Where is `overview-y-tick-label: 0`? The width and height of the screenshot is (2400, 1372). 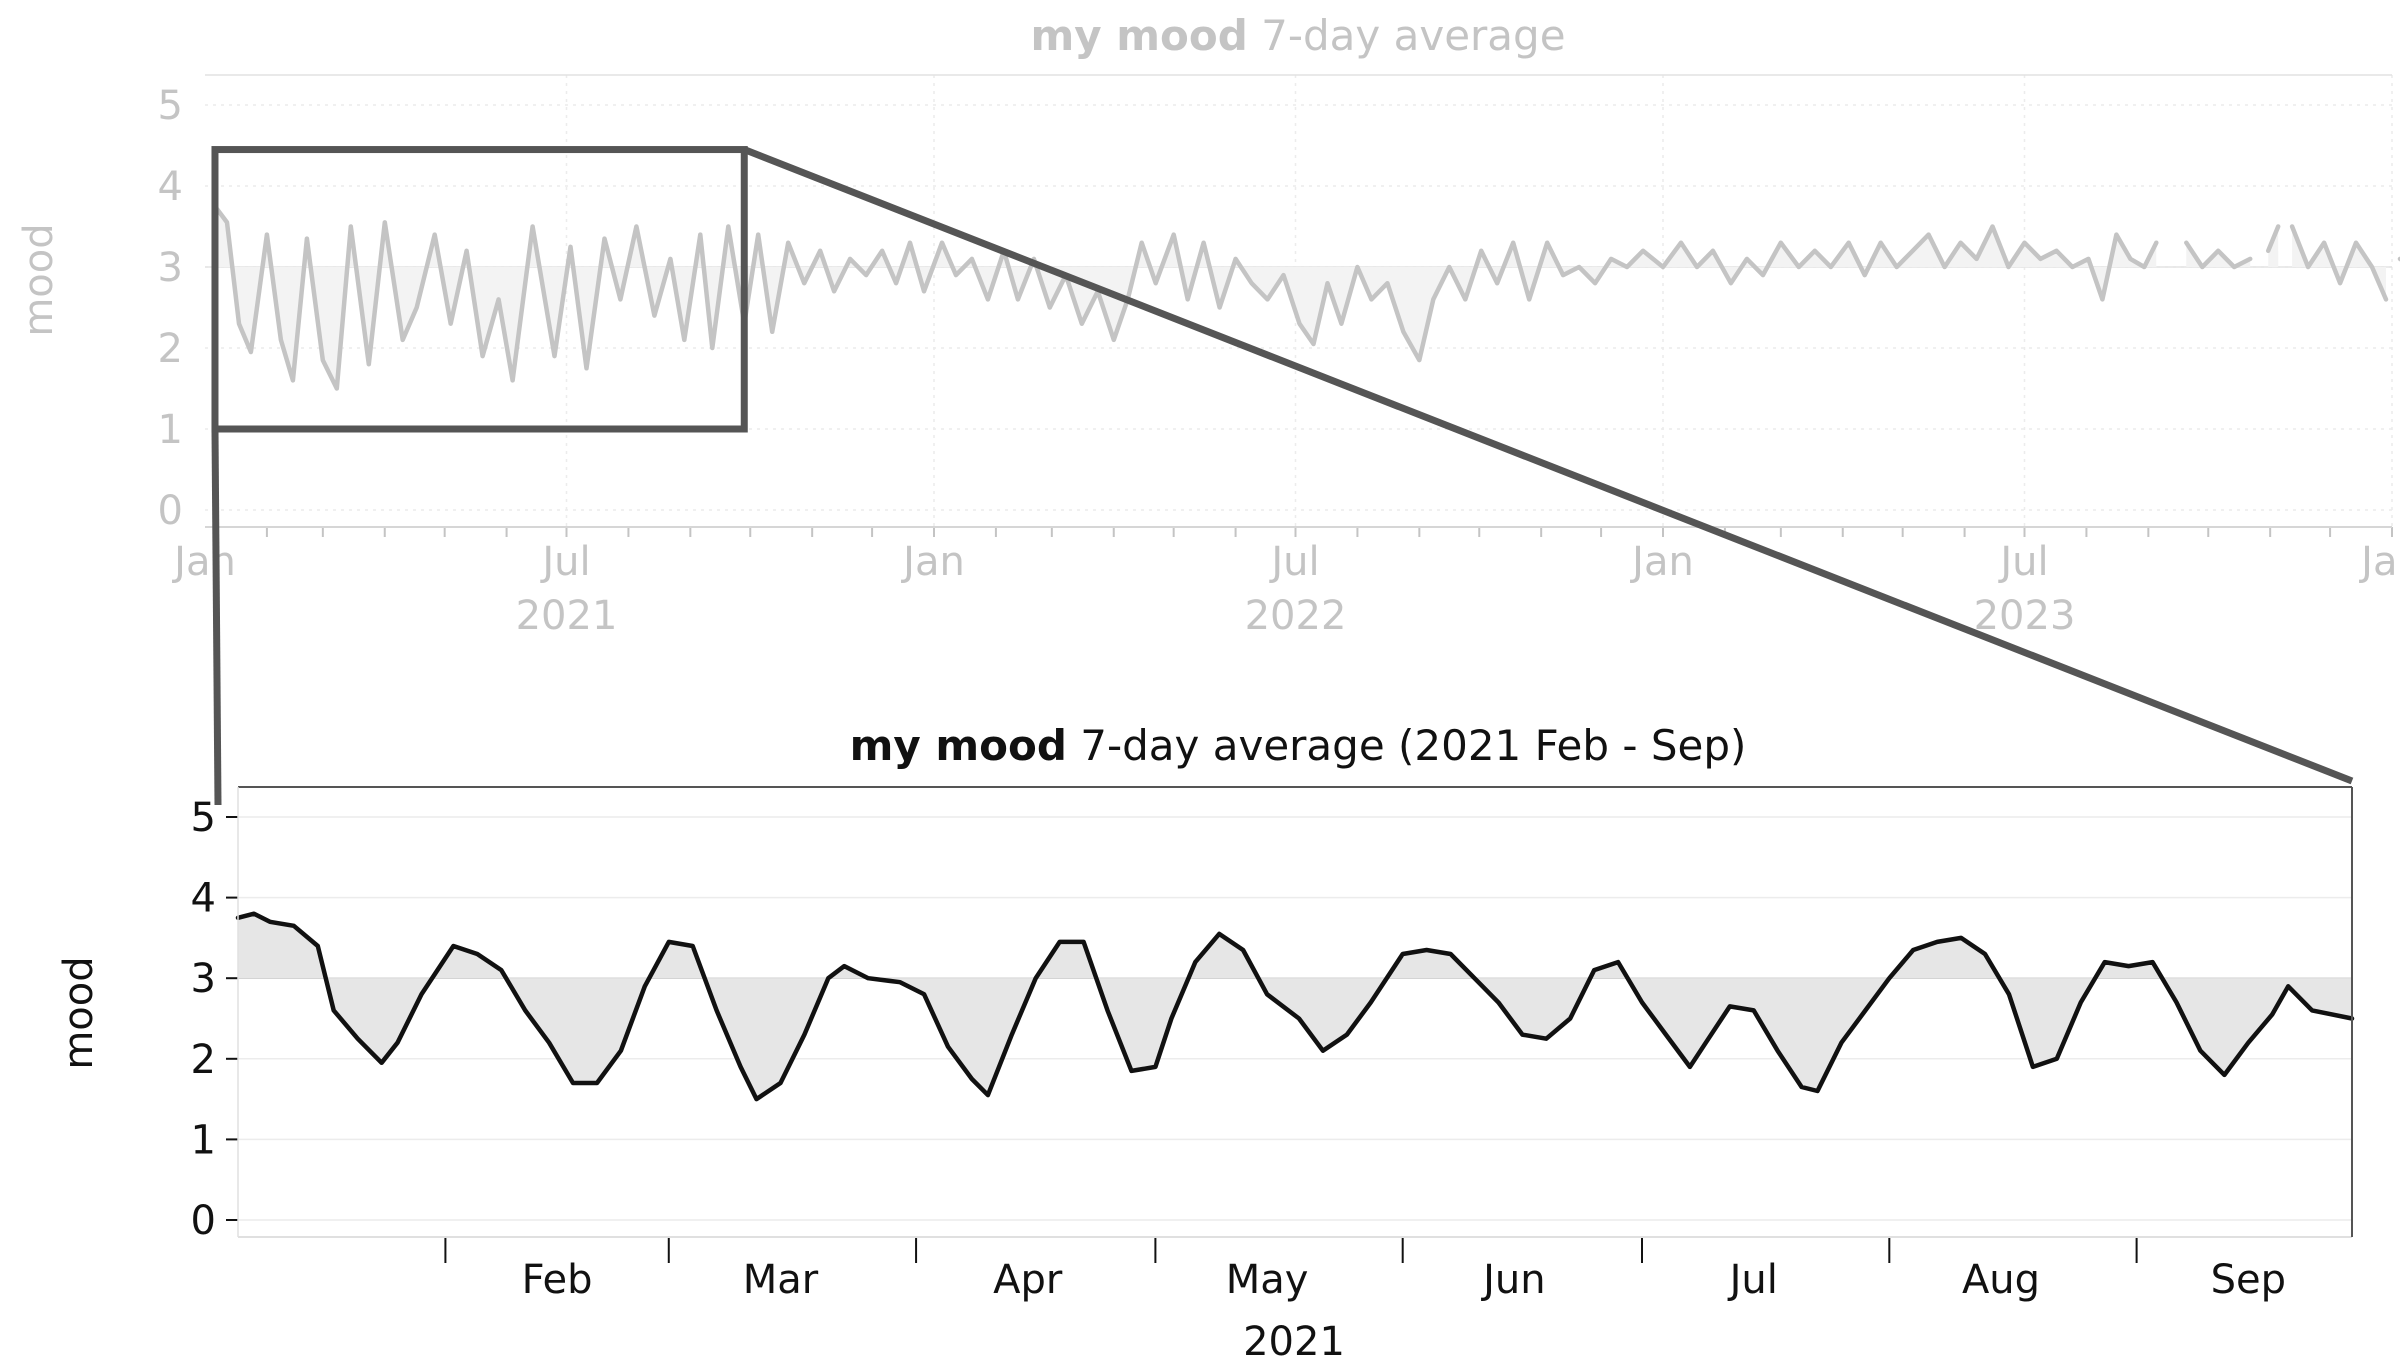 overview-y-tick-label: 0 is located at coordinates (170, 511).